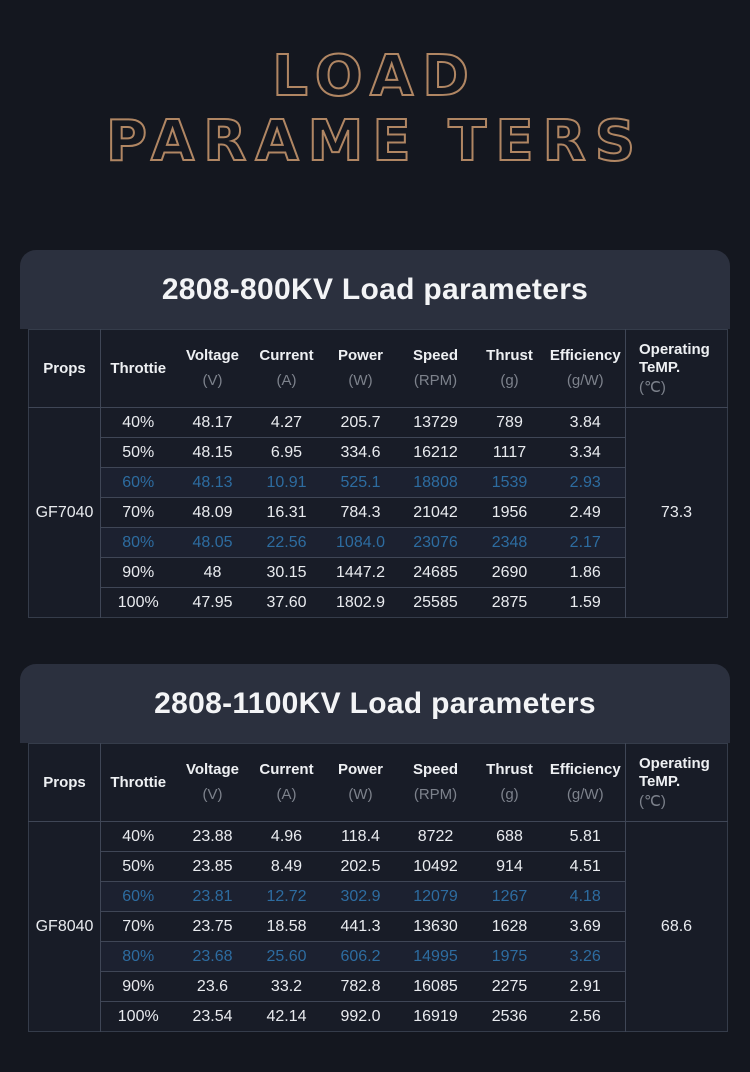 The image size is (750, 1072). I want to click on table-row: 100% 23.54 42.14 992.0 16919 2536 2.56, so click(378, 1016).